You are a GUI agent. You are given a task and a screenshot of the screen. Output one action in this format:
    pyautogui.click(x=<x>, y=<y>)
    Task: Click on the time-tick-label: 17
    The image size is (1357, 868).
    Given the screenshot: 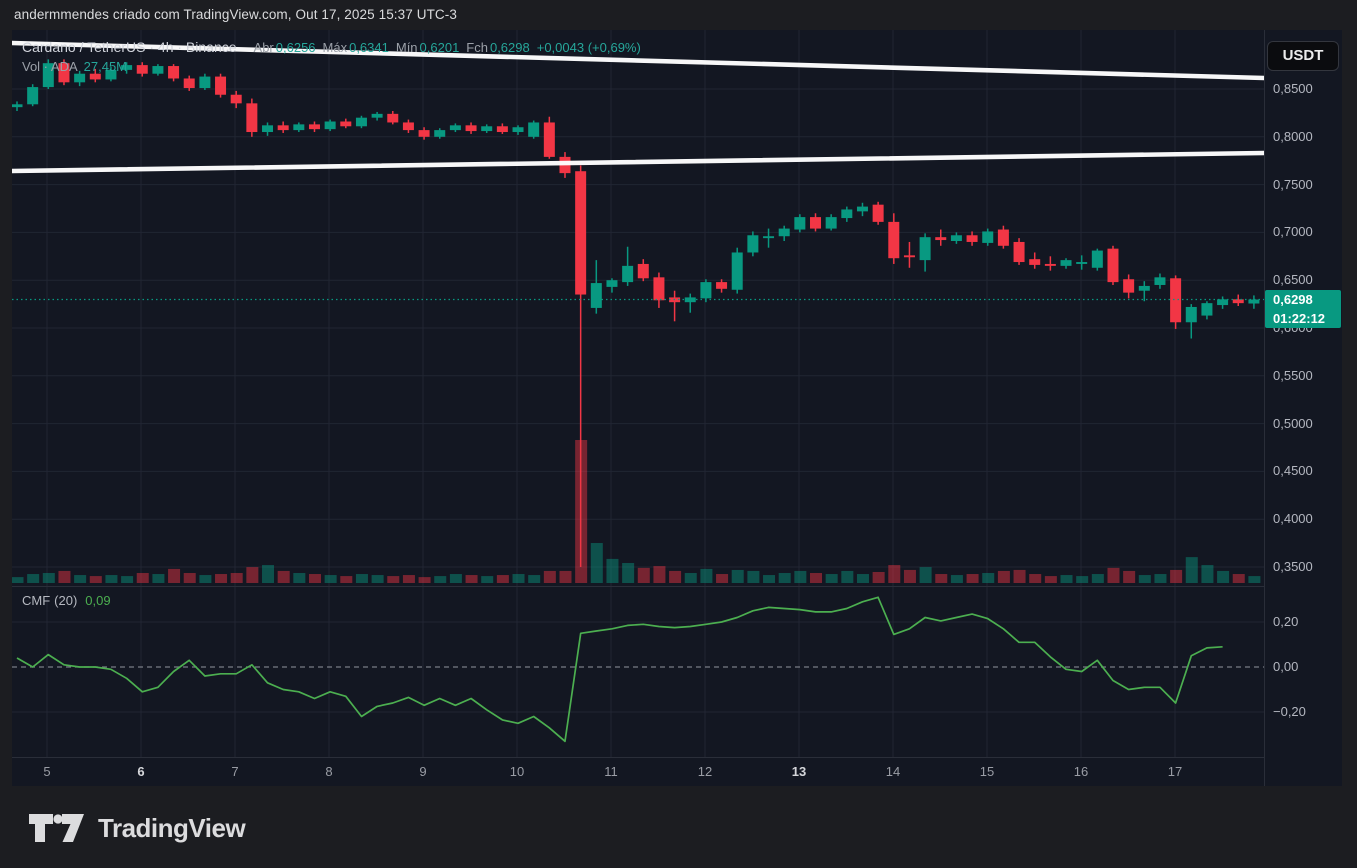 What is the action you would take?
    pyautogui.click(x=1175, y=771)
    